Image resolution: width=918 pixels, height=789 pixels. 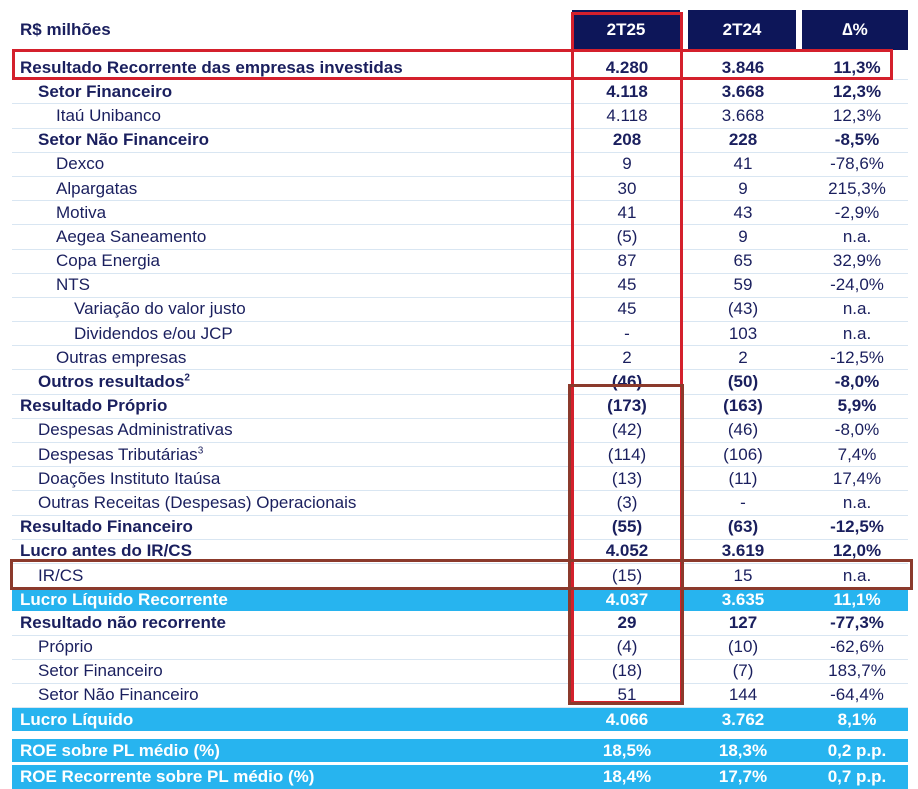 I want to click on row-label: ROE Recorrente sobre PL médio (%), so click(x=167, y=777).